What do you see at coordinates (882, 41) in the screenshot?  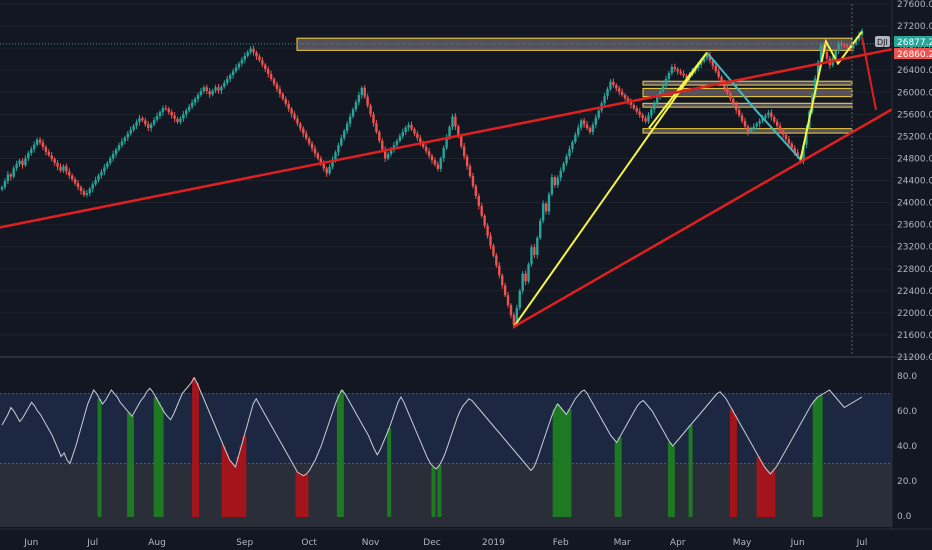 I see `symbol-tag: DJI` at bounding box center [882, 41].